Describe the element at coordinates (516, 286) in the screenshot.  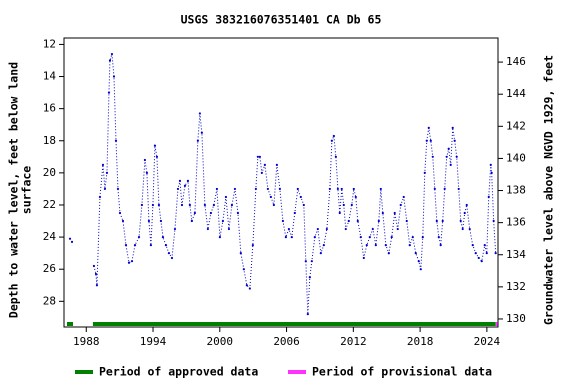
I see `y2-tick-label: 132` at that location.